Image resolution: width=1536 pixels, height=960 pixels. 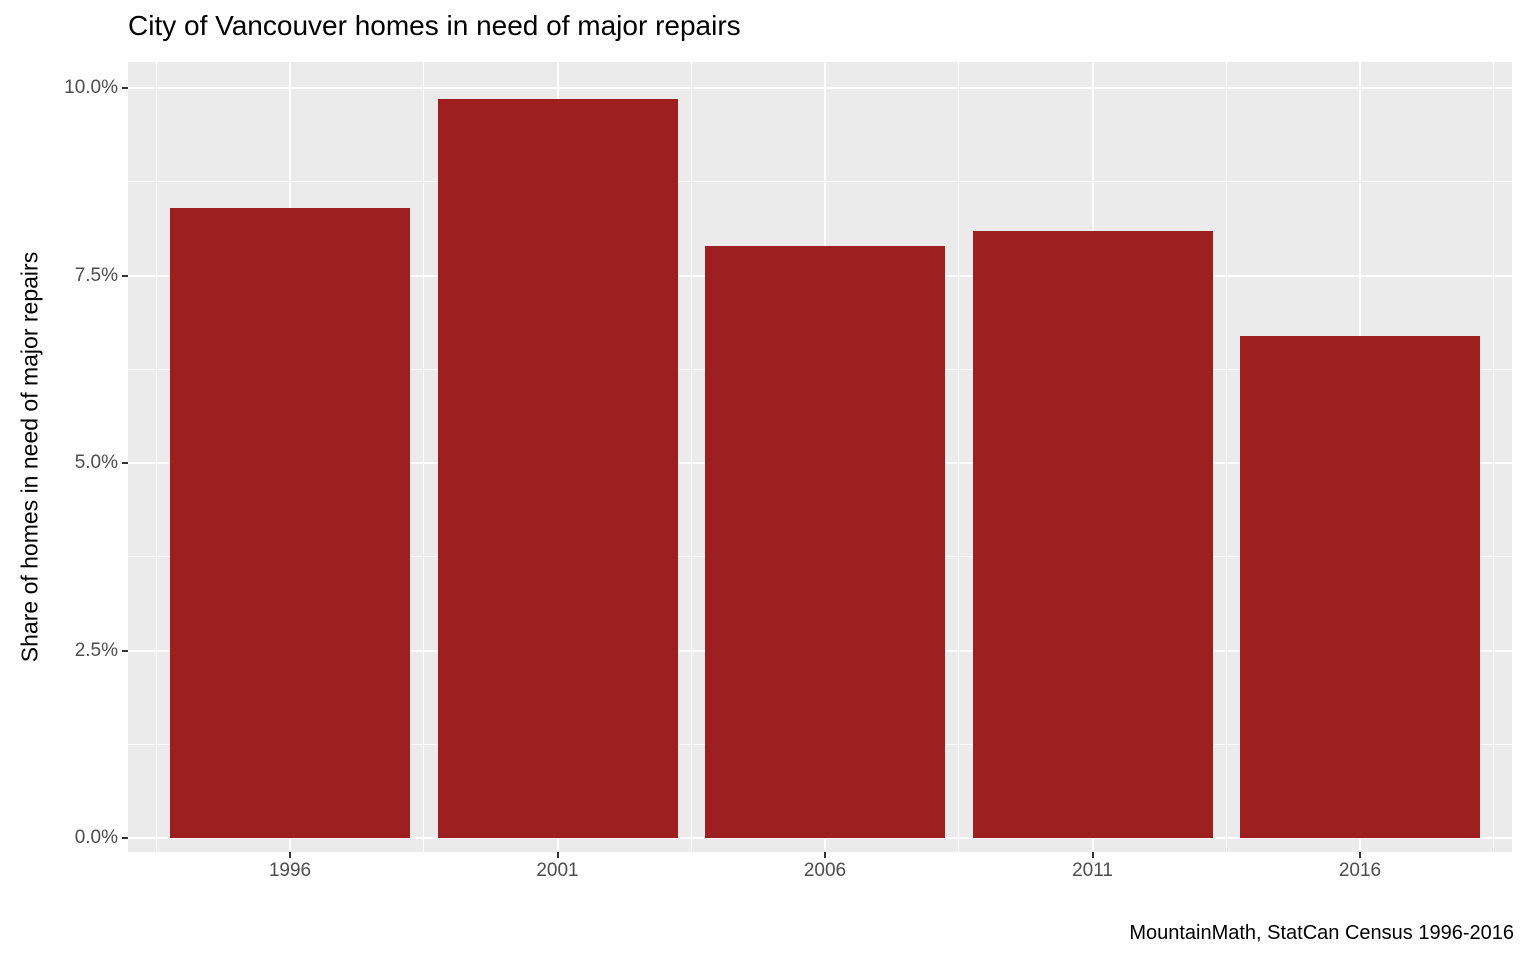 I want to click on x-tick-label-2001: 2001, so click(x=557, y=870).